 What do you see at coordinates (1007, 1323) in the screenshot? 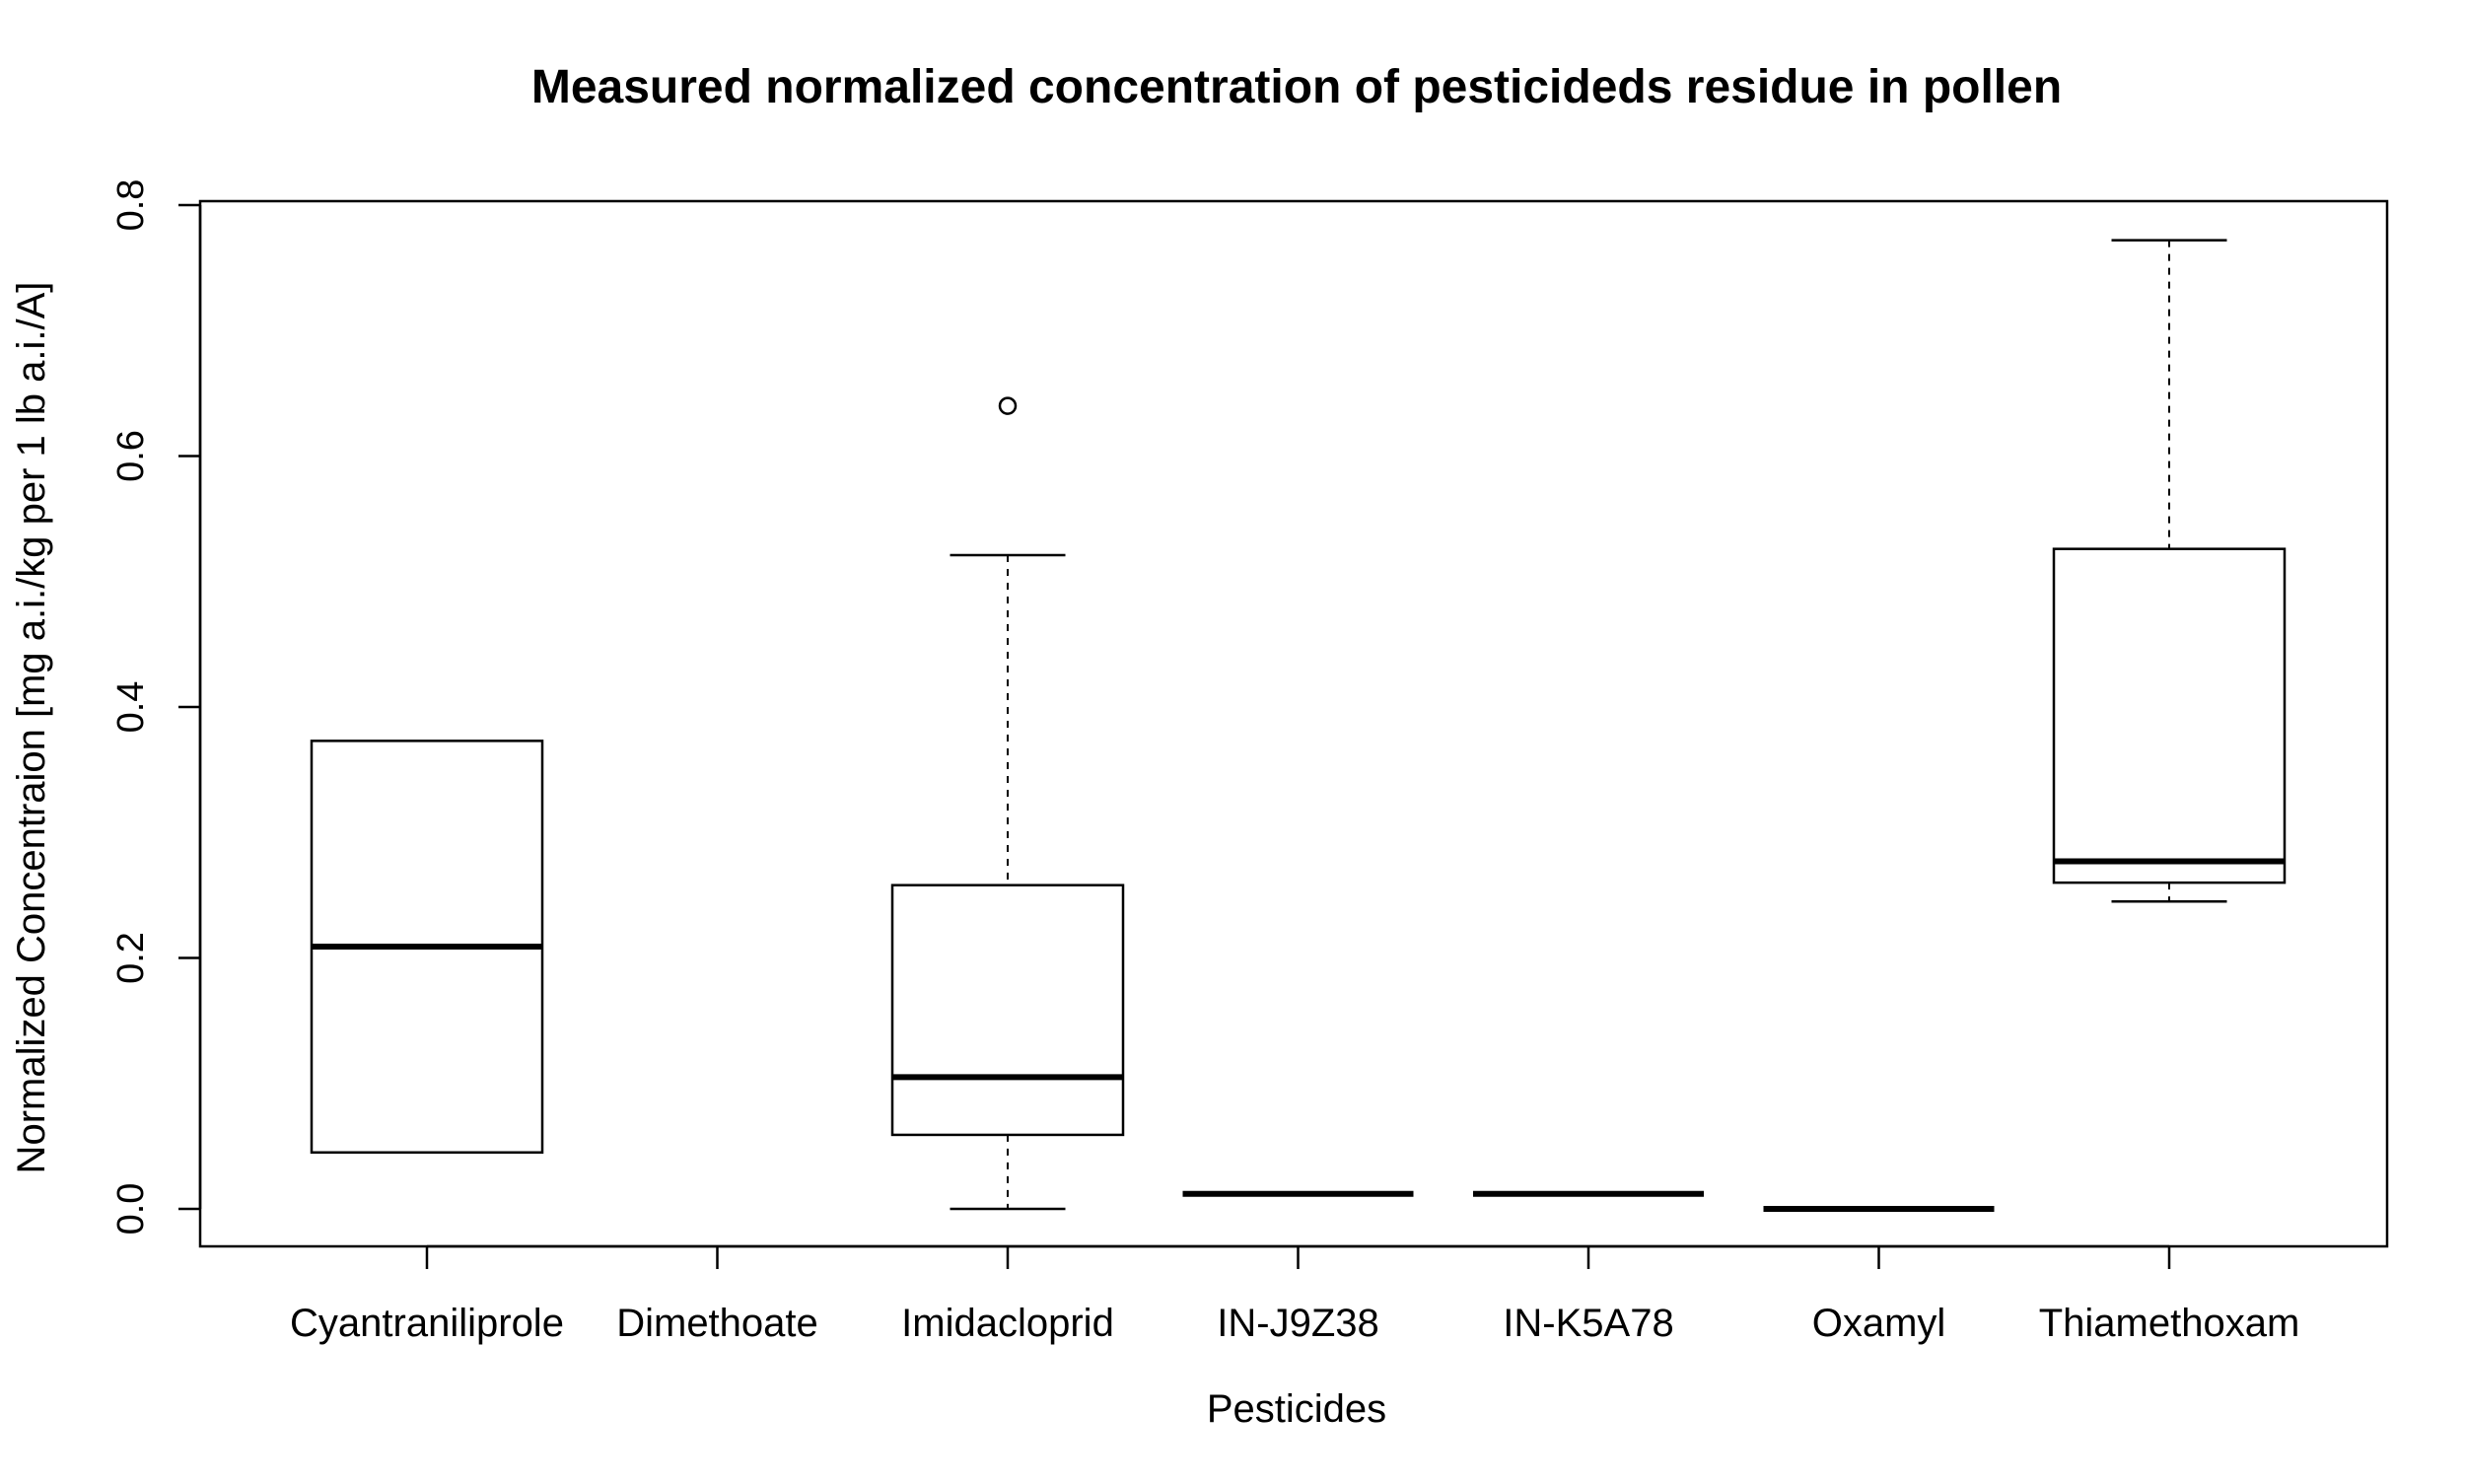
I see `x-tick-label: Imidacloprid` at bounding box center [1007, 1323].